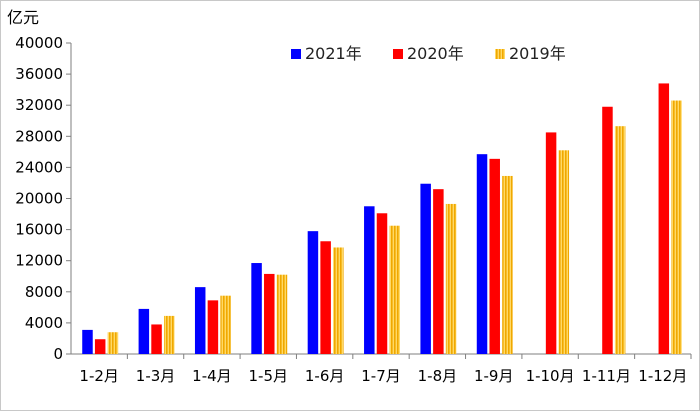 This screenshot has height=411, width=700. What do you see at coordinates (39, 136) in the screenshot?
I see `y-tick-label: 28000` at bounding box center [39, 136].